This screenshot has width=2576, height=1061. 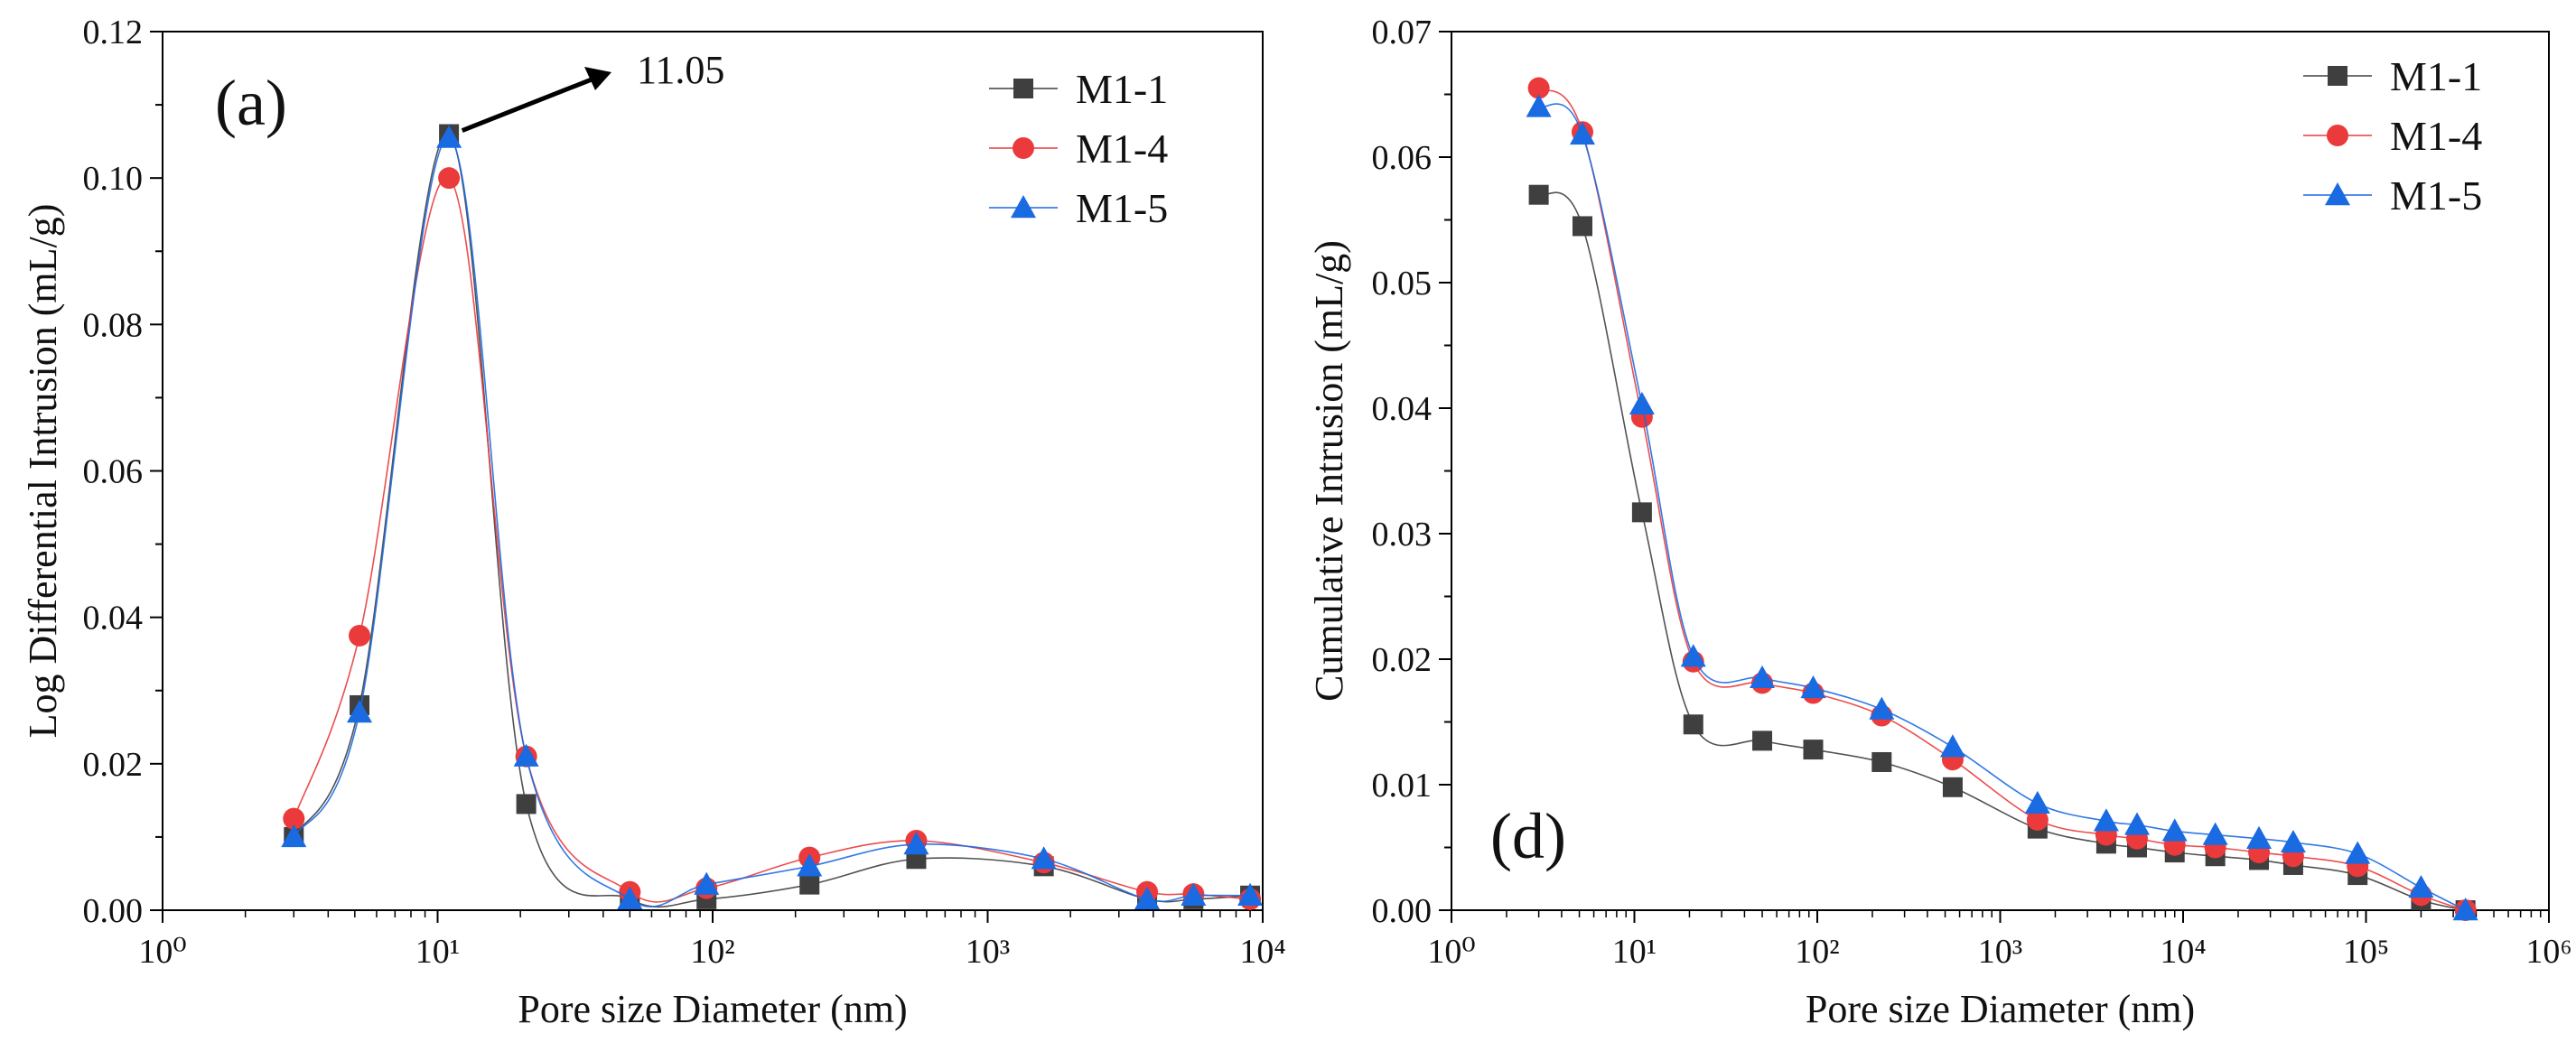 What do you see at coordinates (113, 32) in the screenshot?
I see `y-tick-label: 0.12` at bounding box center [113, 32].